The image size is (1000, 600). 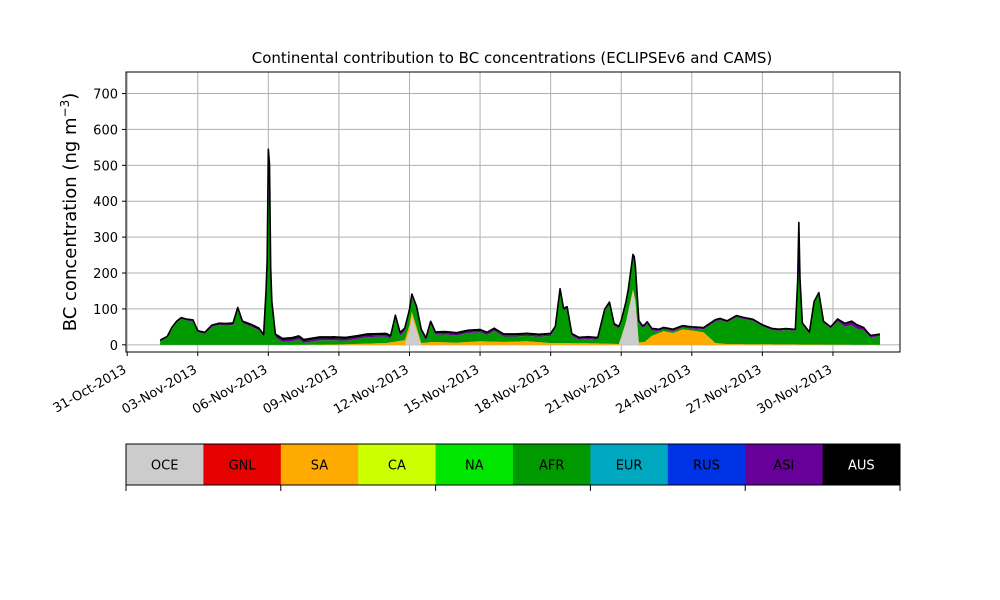 What do you see at coordinates (70, 96) in the screenshot?
I see `y-axis-label-close: )` at bounding box center [70, 96].